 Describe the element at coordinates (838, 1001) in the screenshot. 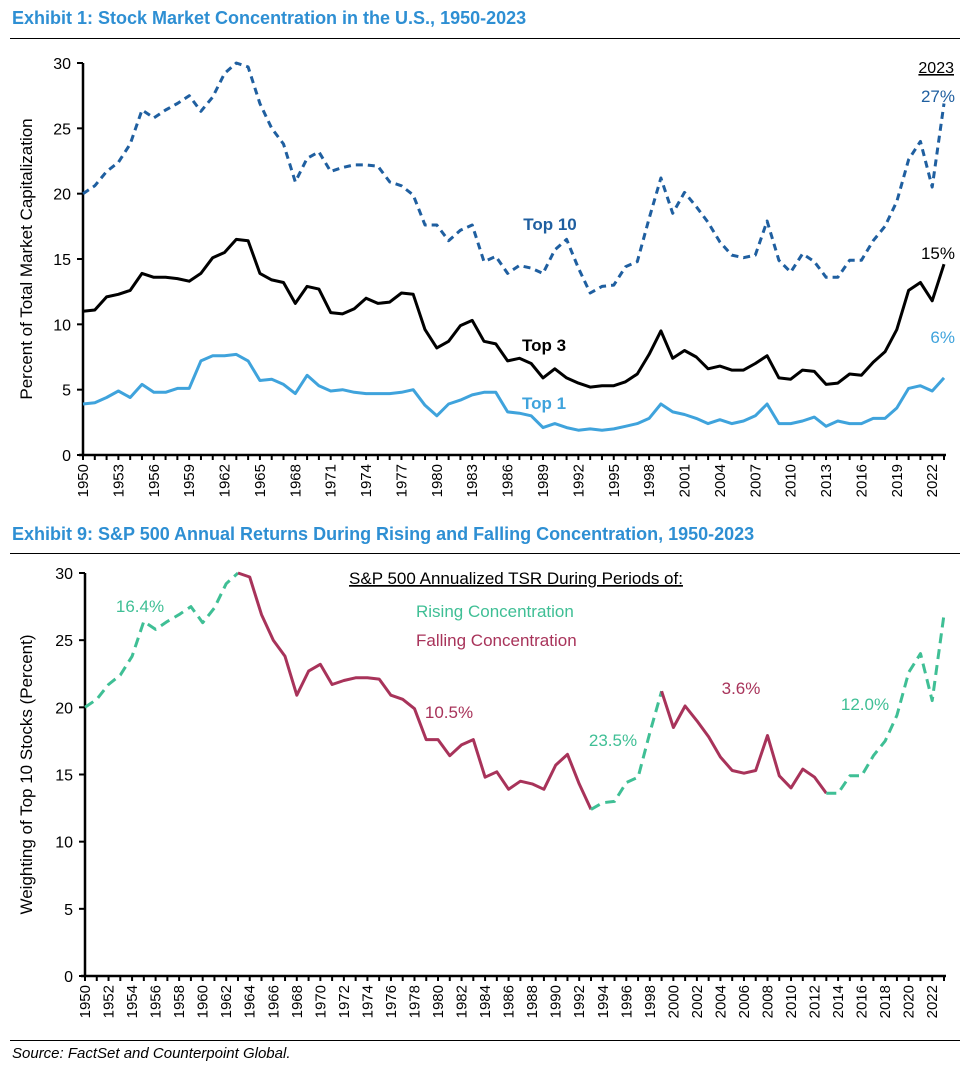

I see `x-tick-label: 2014` at that location.